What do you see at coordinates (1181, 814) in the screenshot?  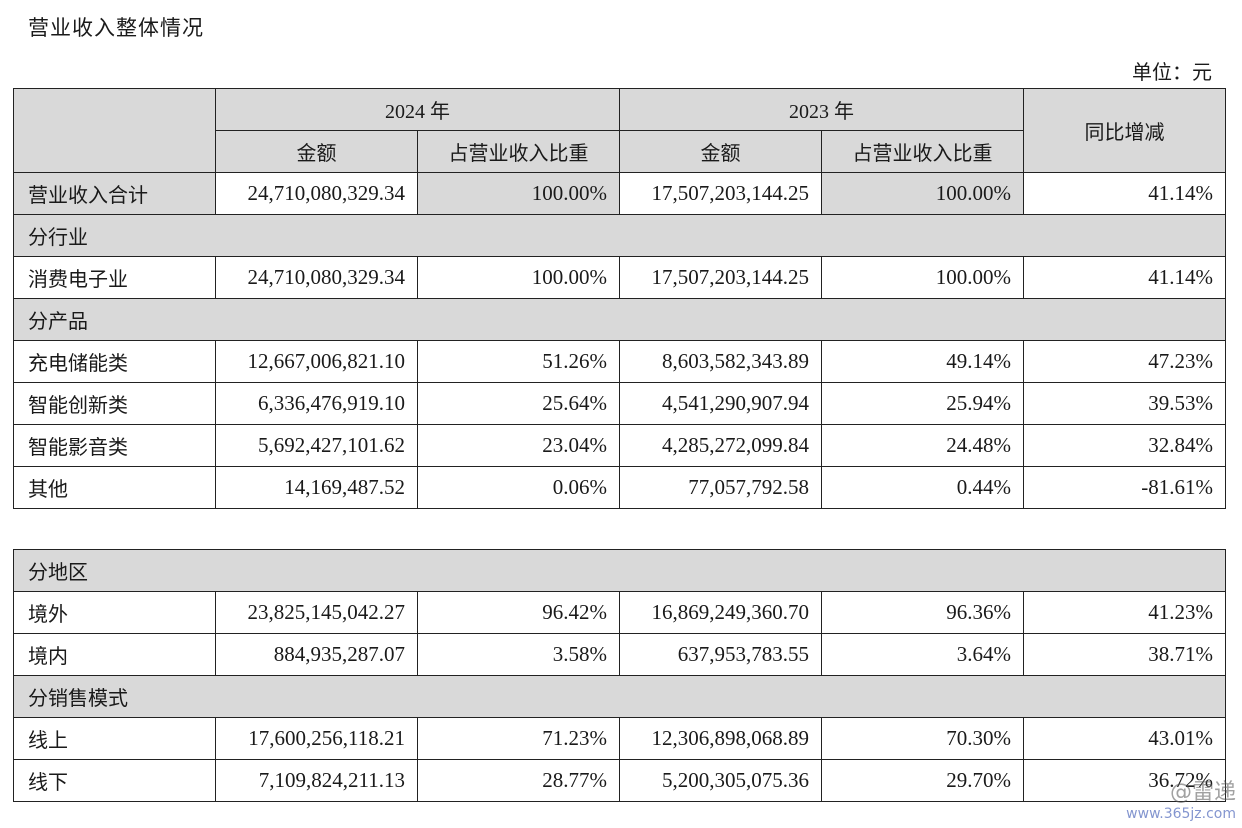 I see `watermark-url: www.365jz.com` at bounding box center [1181, 814].